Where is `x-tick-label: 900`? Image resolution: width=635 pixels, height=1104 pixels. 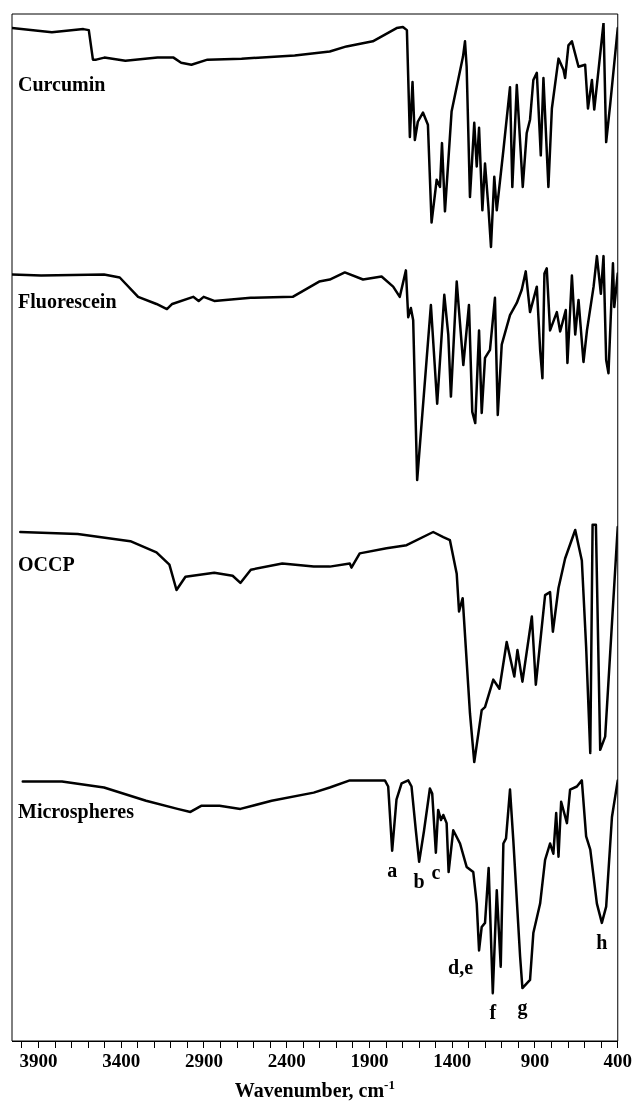 x-tick-label: 900 is located at coordinates (535, 1061).